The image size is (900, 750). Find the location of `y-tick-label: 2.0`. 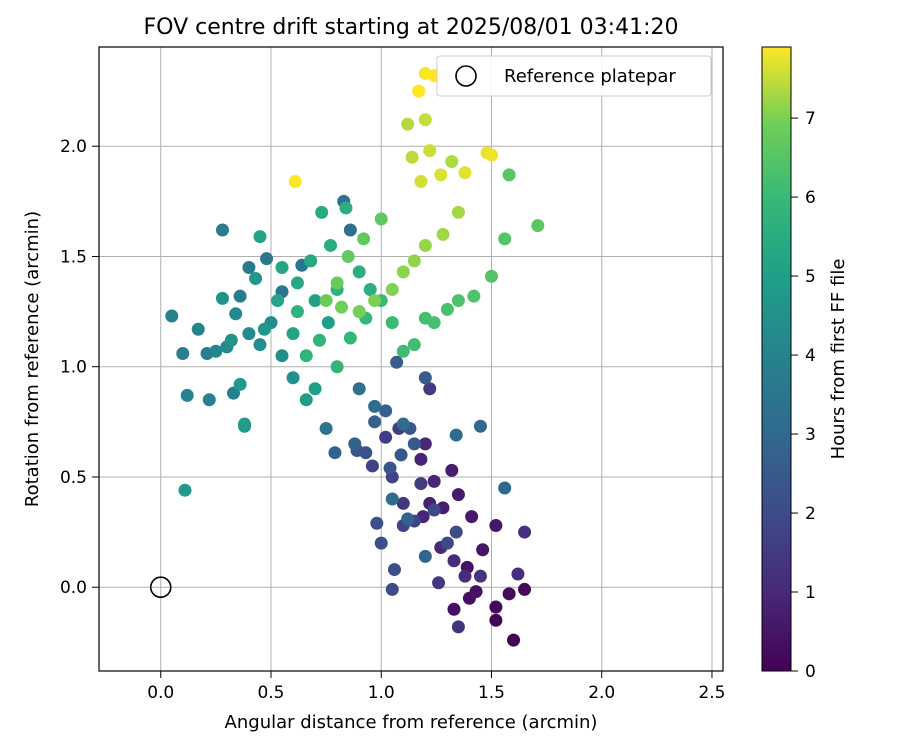

y-tick-label: 2.0 is located at coordinates (73, 147).